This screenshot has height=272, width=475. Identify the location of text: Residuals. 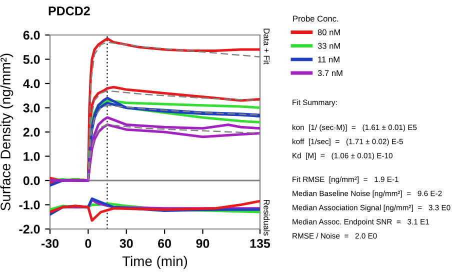
(267, 218).